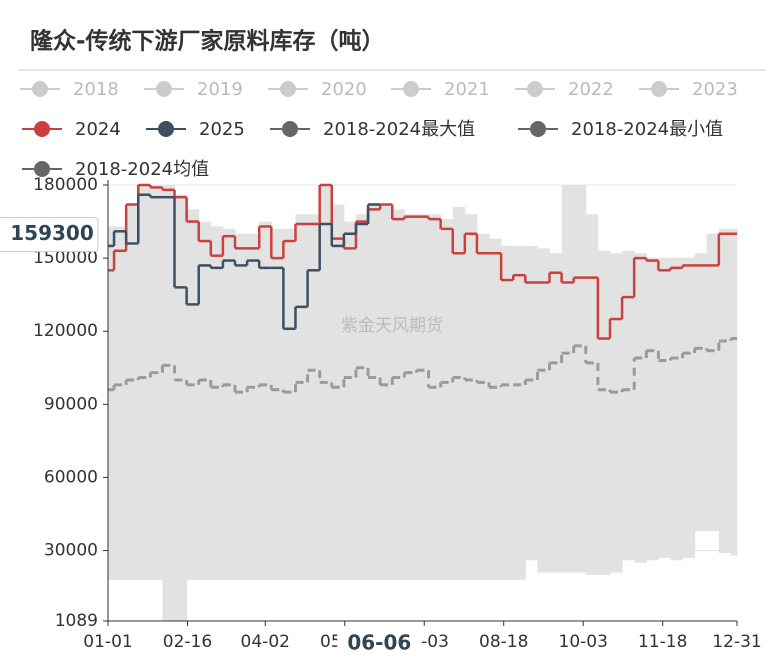 This screenshot has width=784, height=669. Describe the element at coordinates (71, 551) in the screenshot. I see `y-tick-label: 30000` at that location.